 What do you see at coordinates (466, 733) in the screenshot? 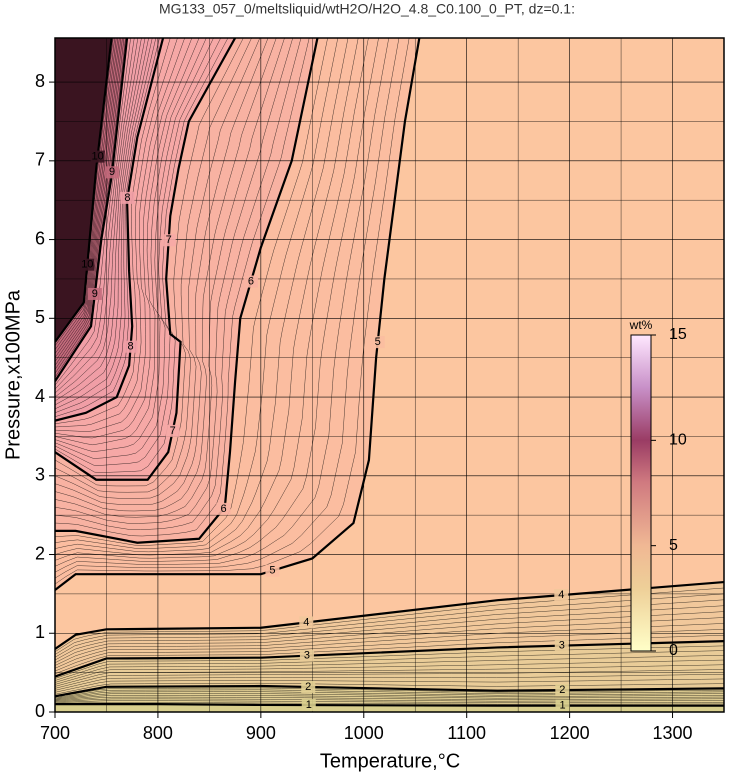
I see `x-tick-label: 1100` at bounding box center [466, 733].